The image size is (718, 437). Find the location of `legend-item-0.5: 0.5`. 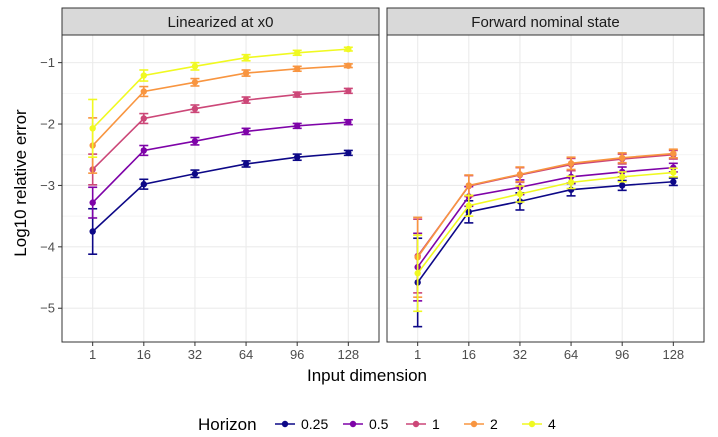

legend-item-0.5: 0.5 is located at coordinates (366, 424).